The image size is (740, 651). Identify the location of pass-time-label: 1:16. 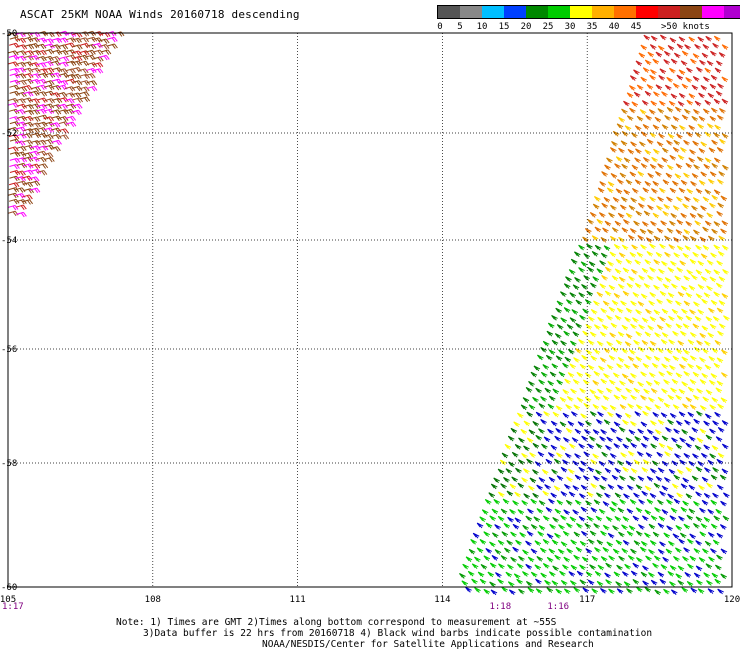
(558, 607).